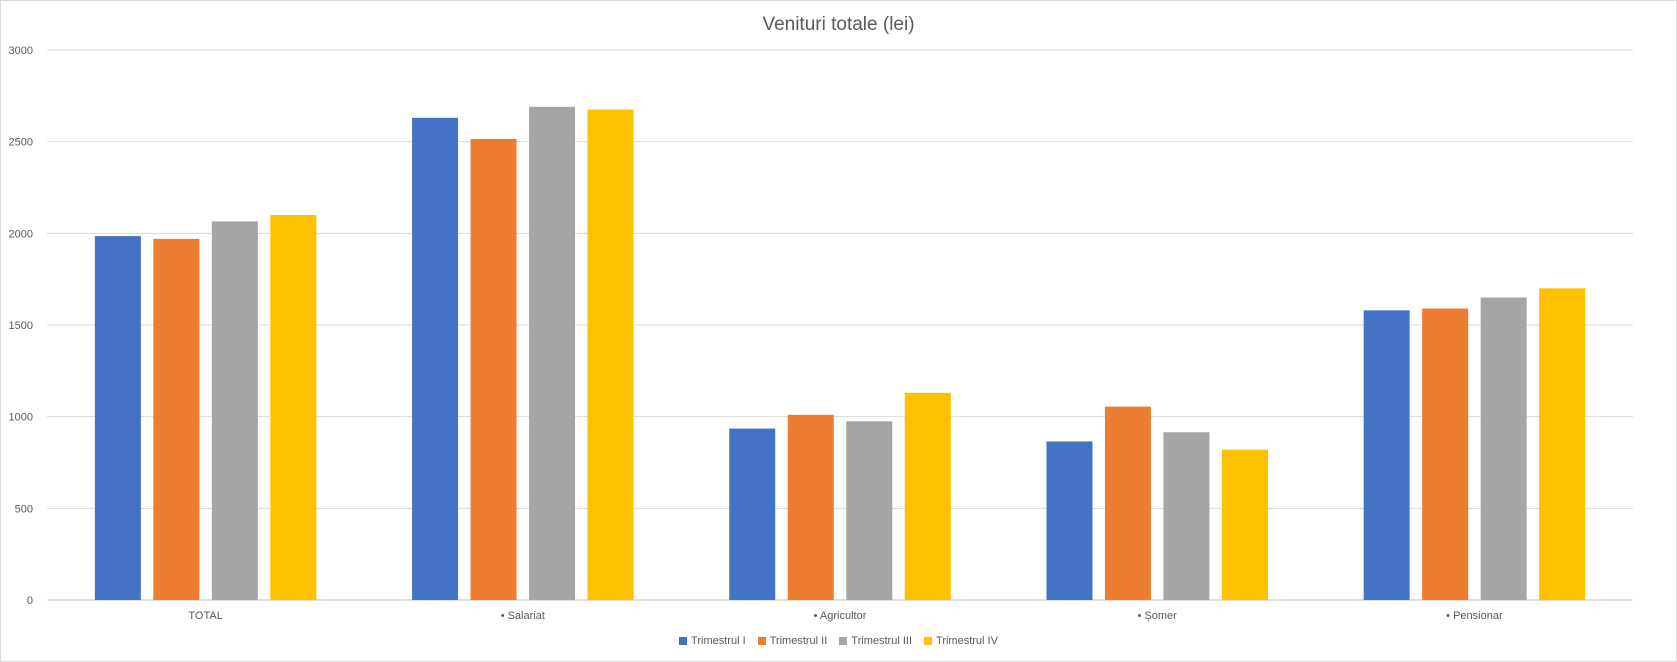  I want to click on x-tick-label: • Salariat, so click(523, 616).